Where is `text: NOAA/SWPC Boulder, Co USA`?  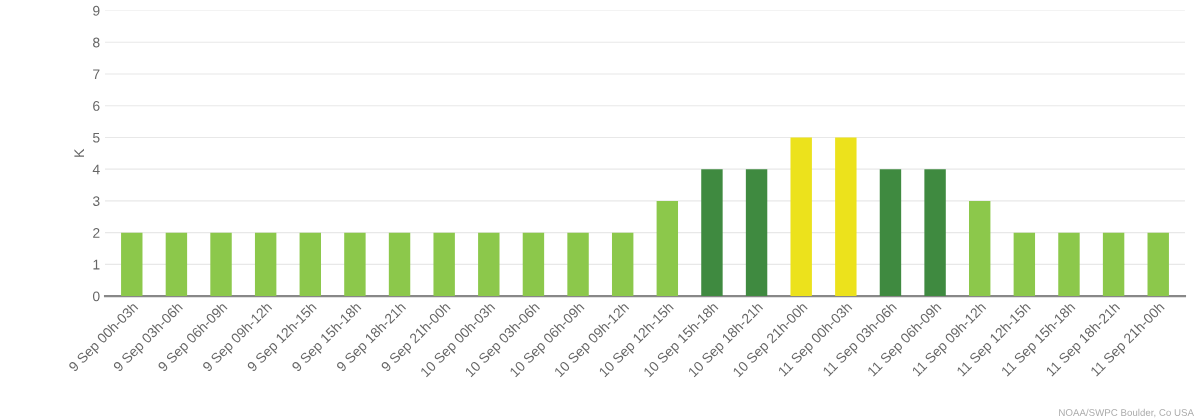 text: NOAA/SWPC Boulder, Co USA is located at coordinates (1126, 413).